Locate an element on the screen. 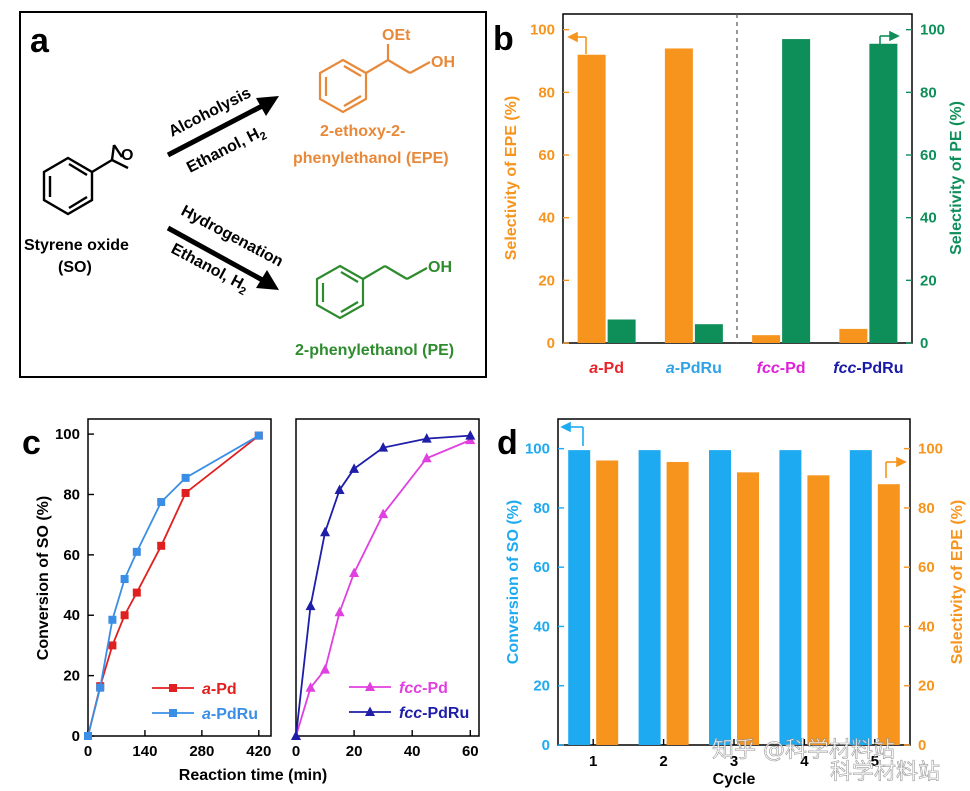  c-left-ytick-label-0: 0 is located at coordinates (76, 736).